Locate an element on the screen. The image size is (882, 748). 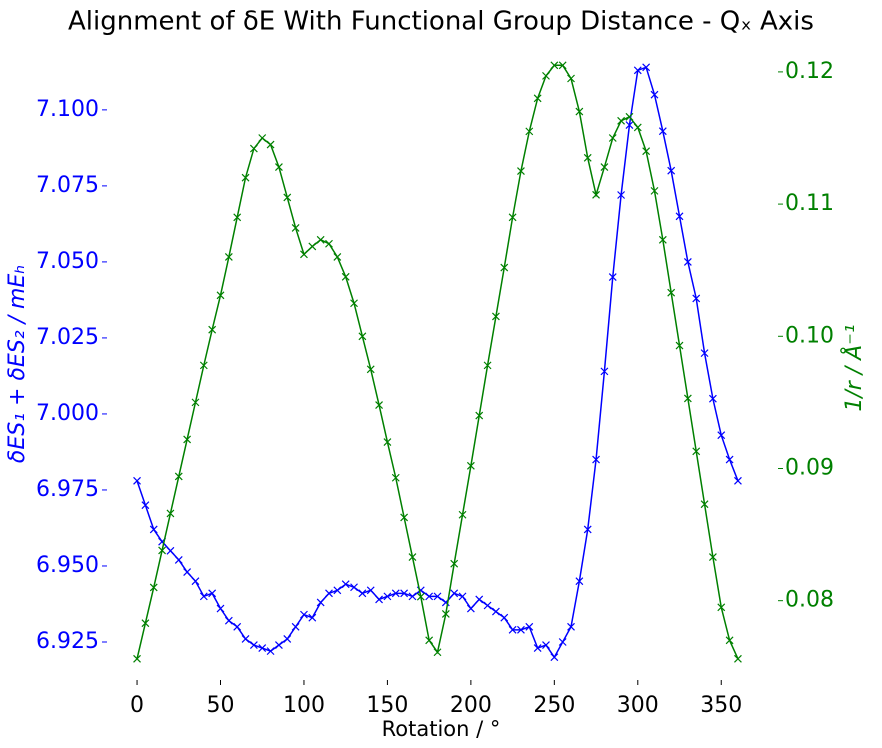
y2-tick-label: 0.12 is located at coordinates (809, 71).